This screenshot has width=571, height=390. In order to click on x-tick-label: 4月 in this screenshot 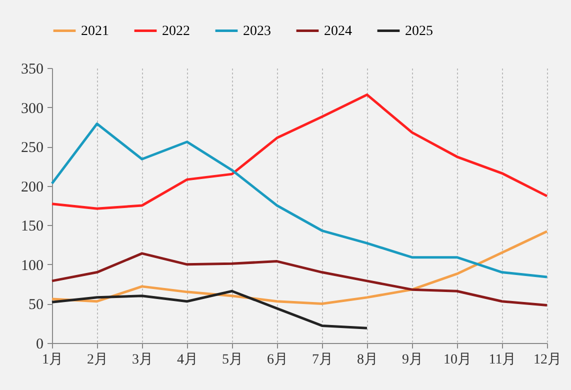, I will do `click(187, 360)`.